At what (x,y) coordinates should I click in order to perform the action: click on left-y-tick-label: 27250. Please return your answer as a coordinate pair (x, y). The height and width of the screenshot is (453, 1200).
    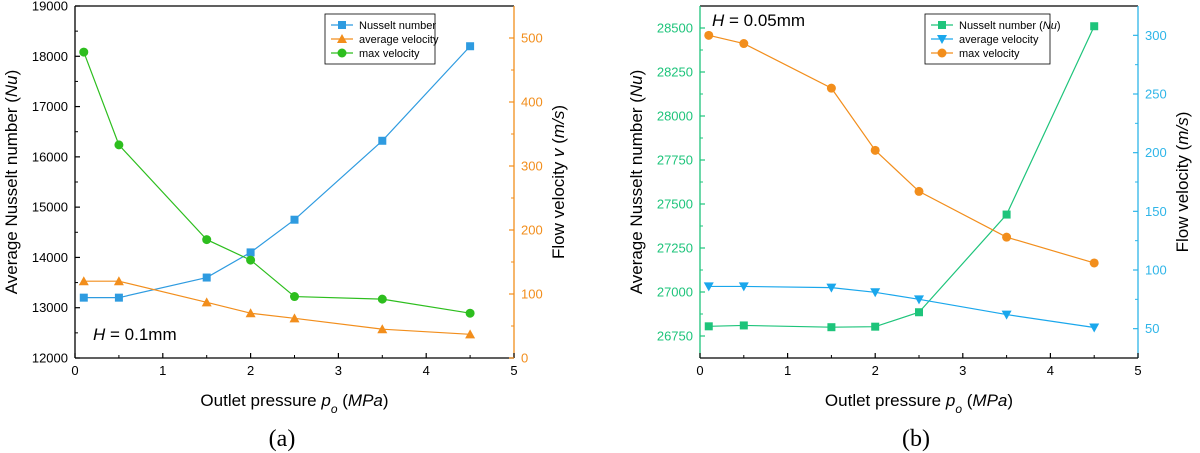
    Looking at the image, I should click on (675, 248).